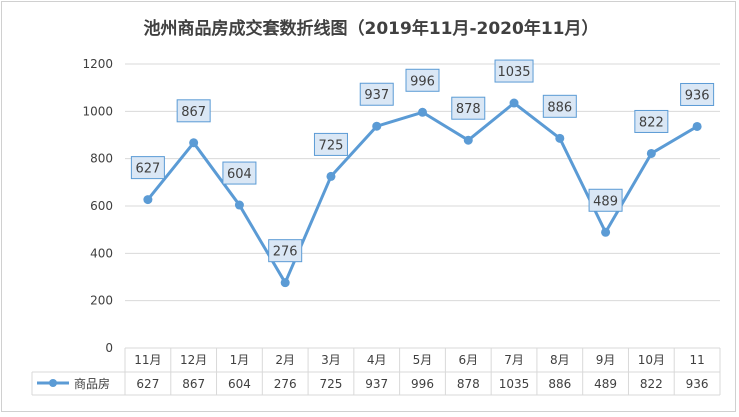 The image size is (739, 417). I want to click on legend-marker-icon, so click(53, 383).